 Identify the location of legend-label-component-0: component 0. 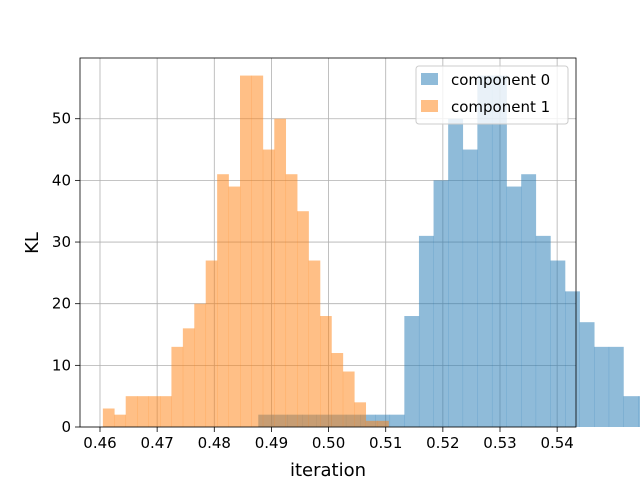
(500, 80).